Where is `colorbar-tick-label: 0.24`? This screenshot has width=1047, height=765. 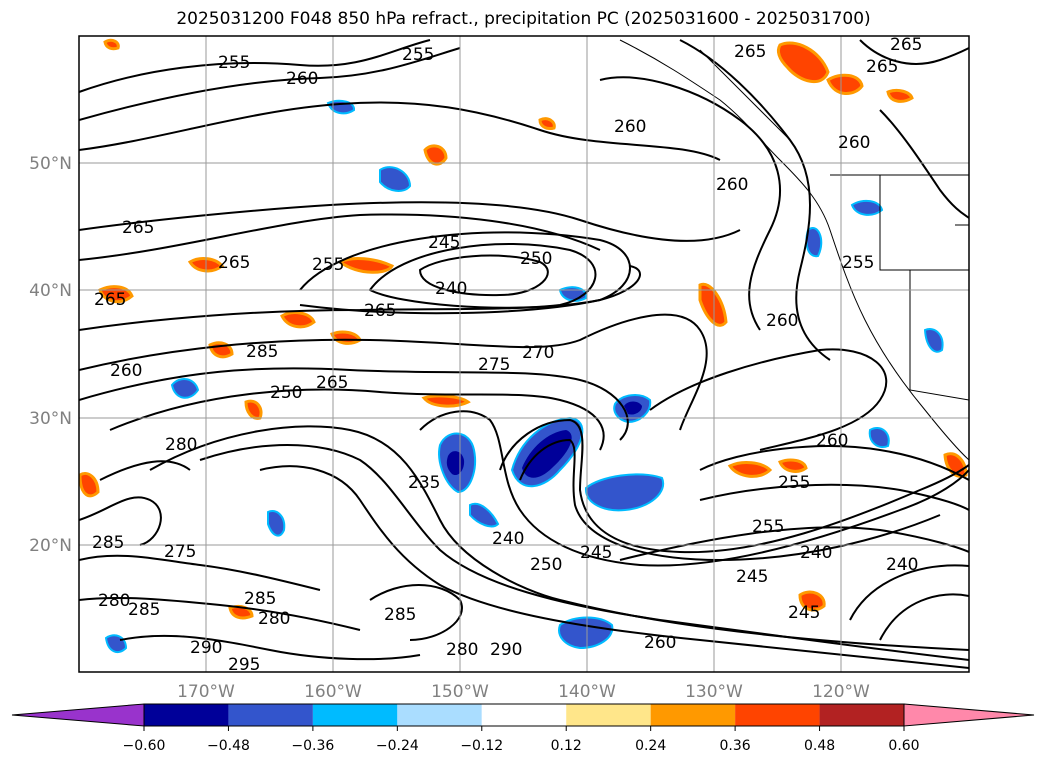 colorbar-tick-label: 0.24 is located at coordinates (650, 746).